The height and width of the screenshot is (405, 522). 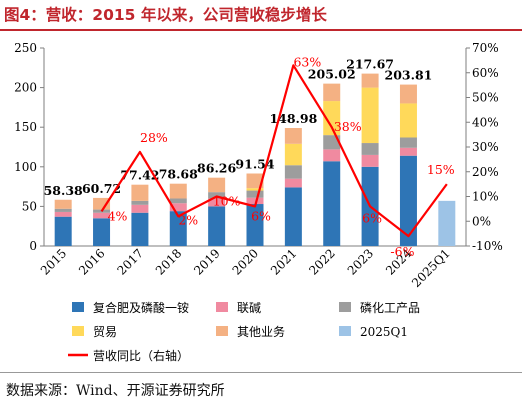 What do you see at coordinates (485, 48) in the screenshot?
I see `right-axis-tick-label: 70%` at bounding box center [485, 48].